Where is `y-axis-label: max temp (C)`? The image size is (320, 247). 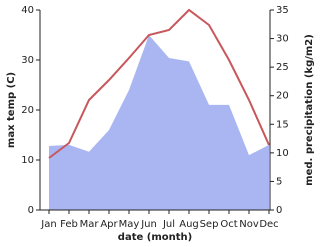
y-axis-label: max temp (C) is located at coordinates (11, 110).